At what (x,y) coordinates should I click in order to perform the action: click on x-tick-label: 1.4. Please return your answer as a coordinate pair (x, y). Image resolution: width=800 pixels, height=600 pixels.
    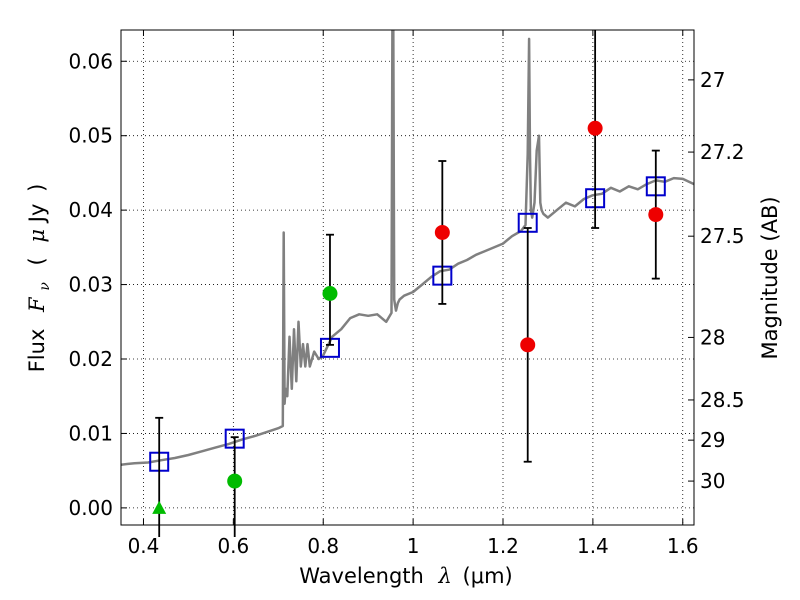
    Looking at the image, I should click on (593, 546).